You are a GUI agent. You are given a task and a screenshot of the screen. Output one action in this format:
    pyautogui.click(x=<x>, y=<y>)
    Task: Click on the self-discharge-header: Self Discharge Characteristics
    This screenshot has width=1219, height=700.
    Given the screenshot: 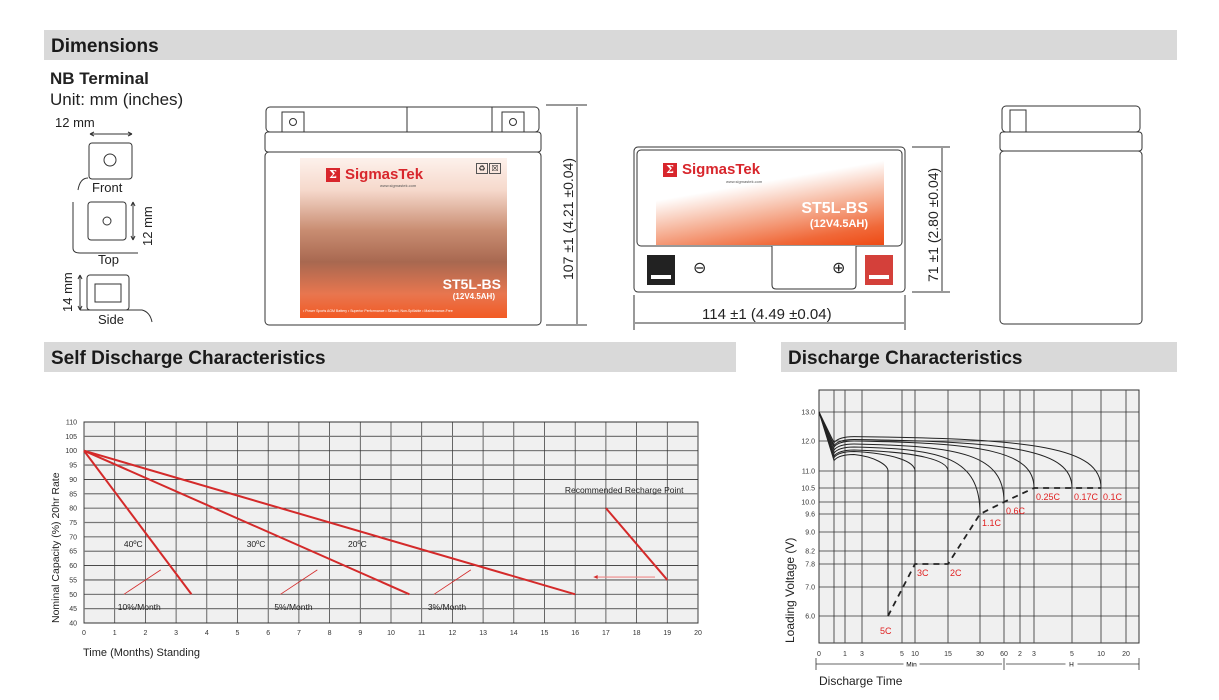 What is the action you would take?
    pyautogui.click(x=390, y=357)
    